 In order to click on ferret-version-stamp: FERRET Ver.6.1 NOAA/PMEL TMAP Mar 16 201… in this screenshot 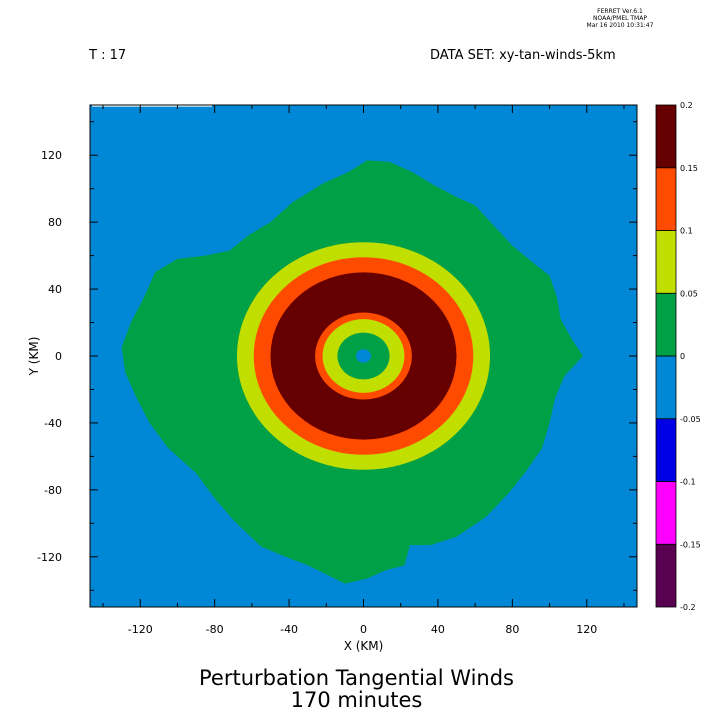, I will do `click(620, 18)`.